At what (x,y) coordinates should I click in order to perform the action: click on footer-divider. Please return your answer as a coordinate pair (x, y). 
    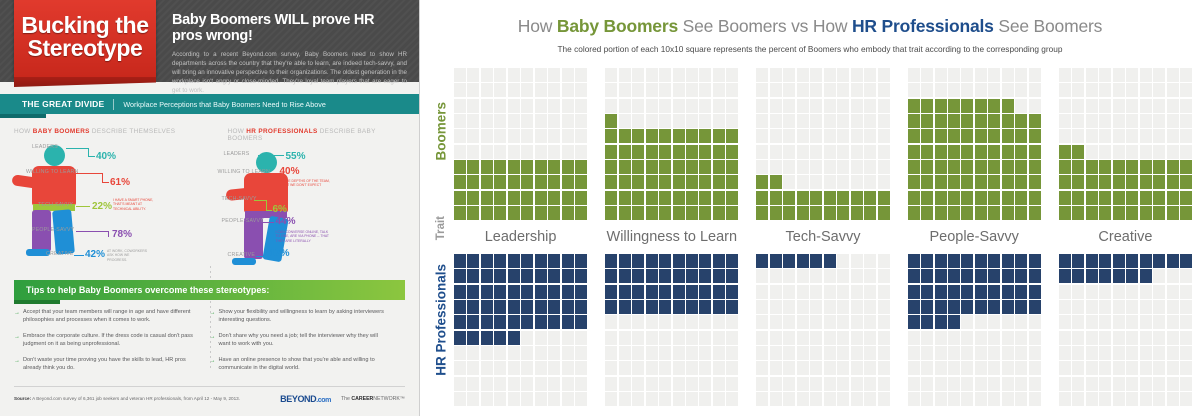
    Looking at the image, I should click on (209, 386).